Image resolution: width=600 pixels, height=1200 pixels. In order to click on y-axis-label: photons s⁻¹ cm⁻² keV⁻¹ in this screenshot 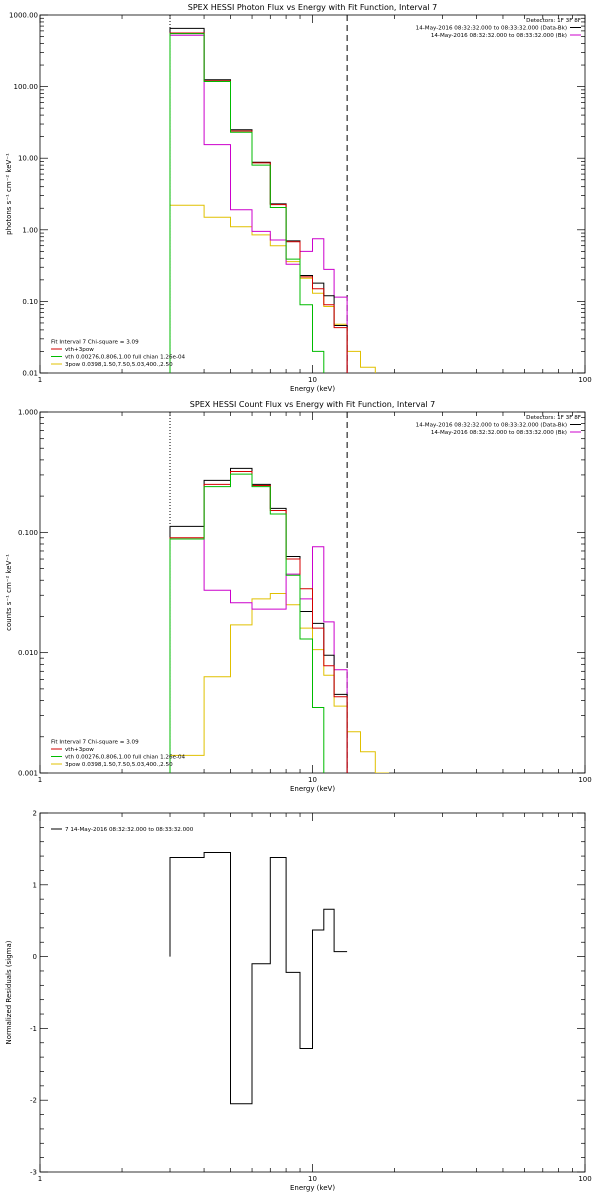, I will do `click(9, 194)`.